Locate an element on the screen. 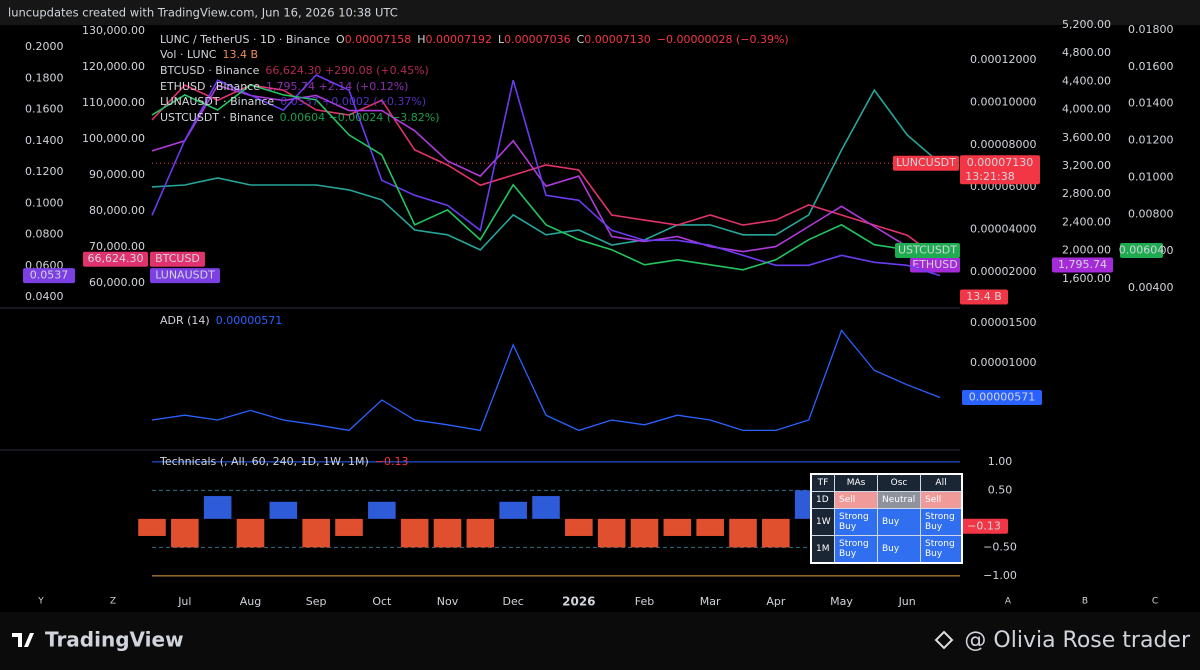 This screenshot has width=1200, height=670. y-tick-label: 130,000.00 is located at coordinates (113, 30).